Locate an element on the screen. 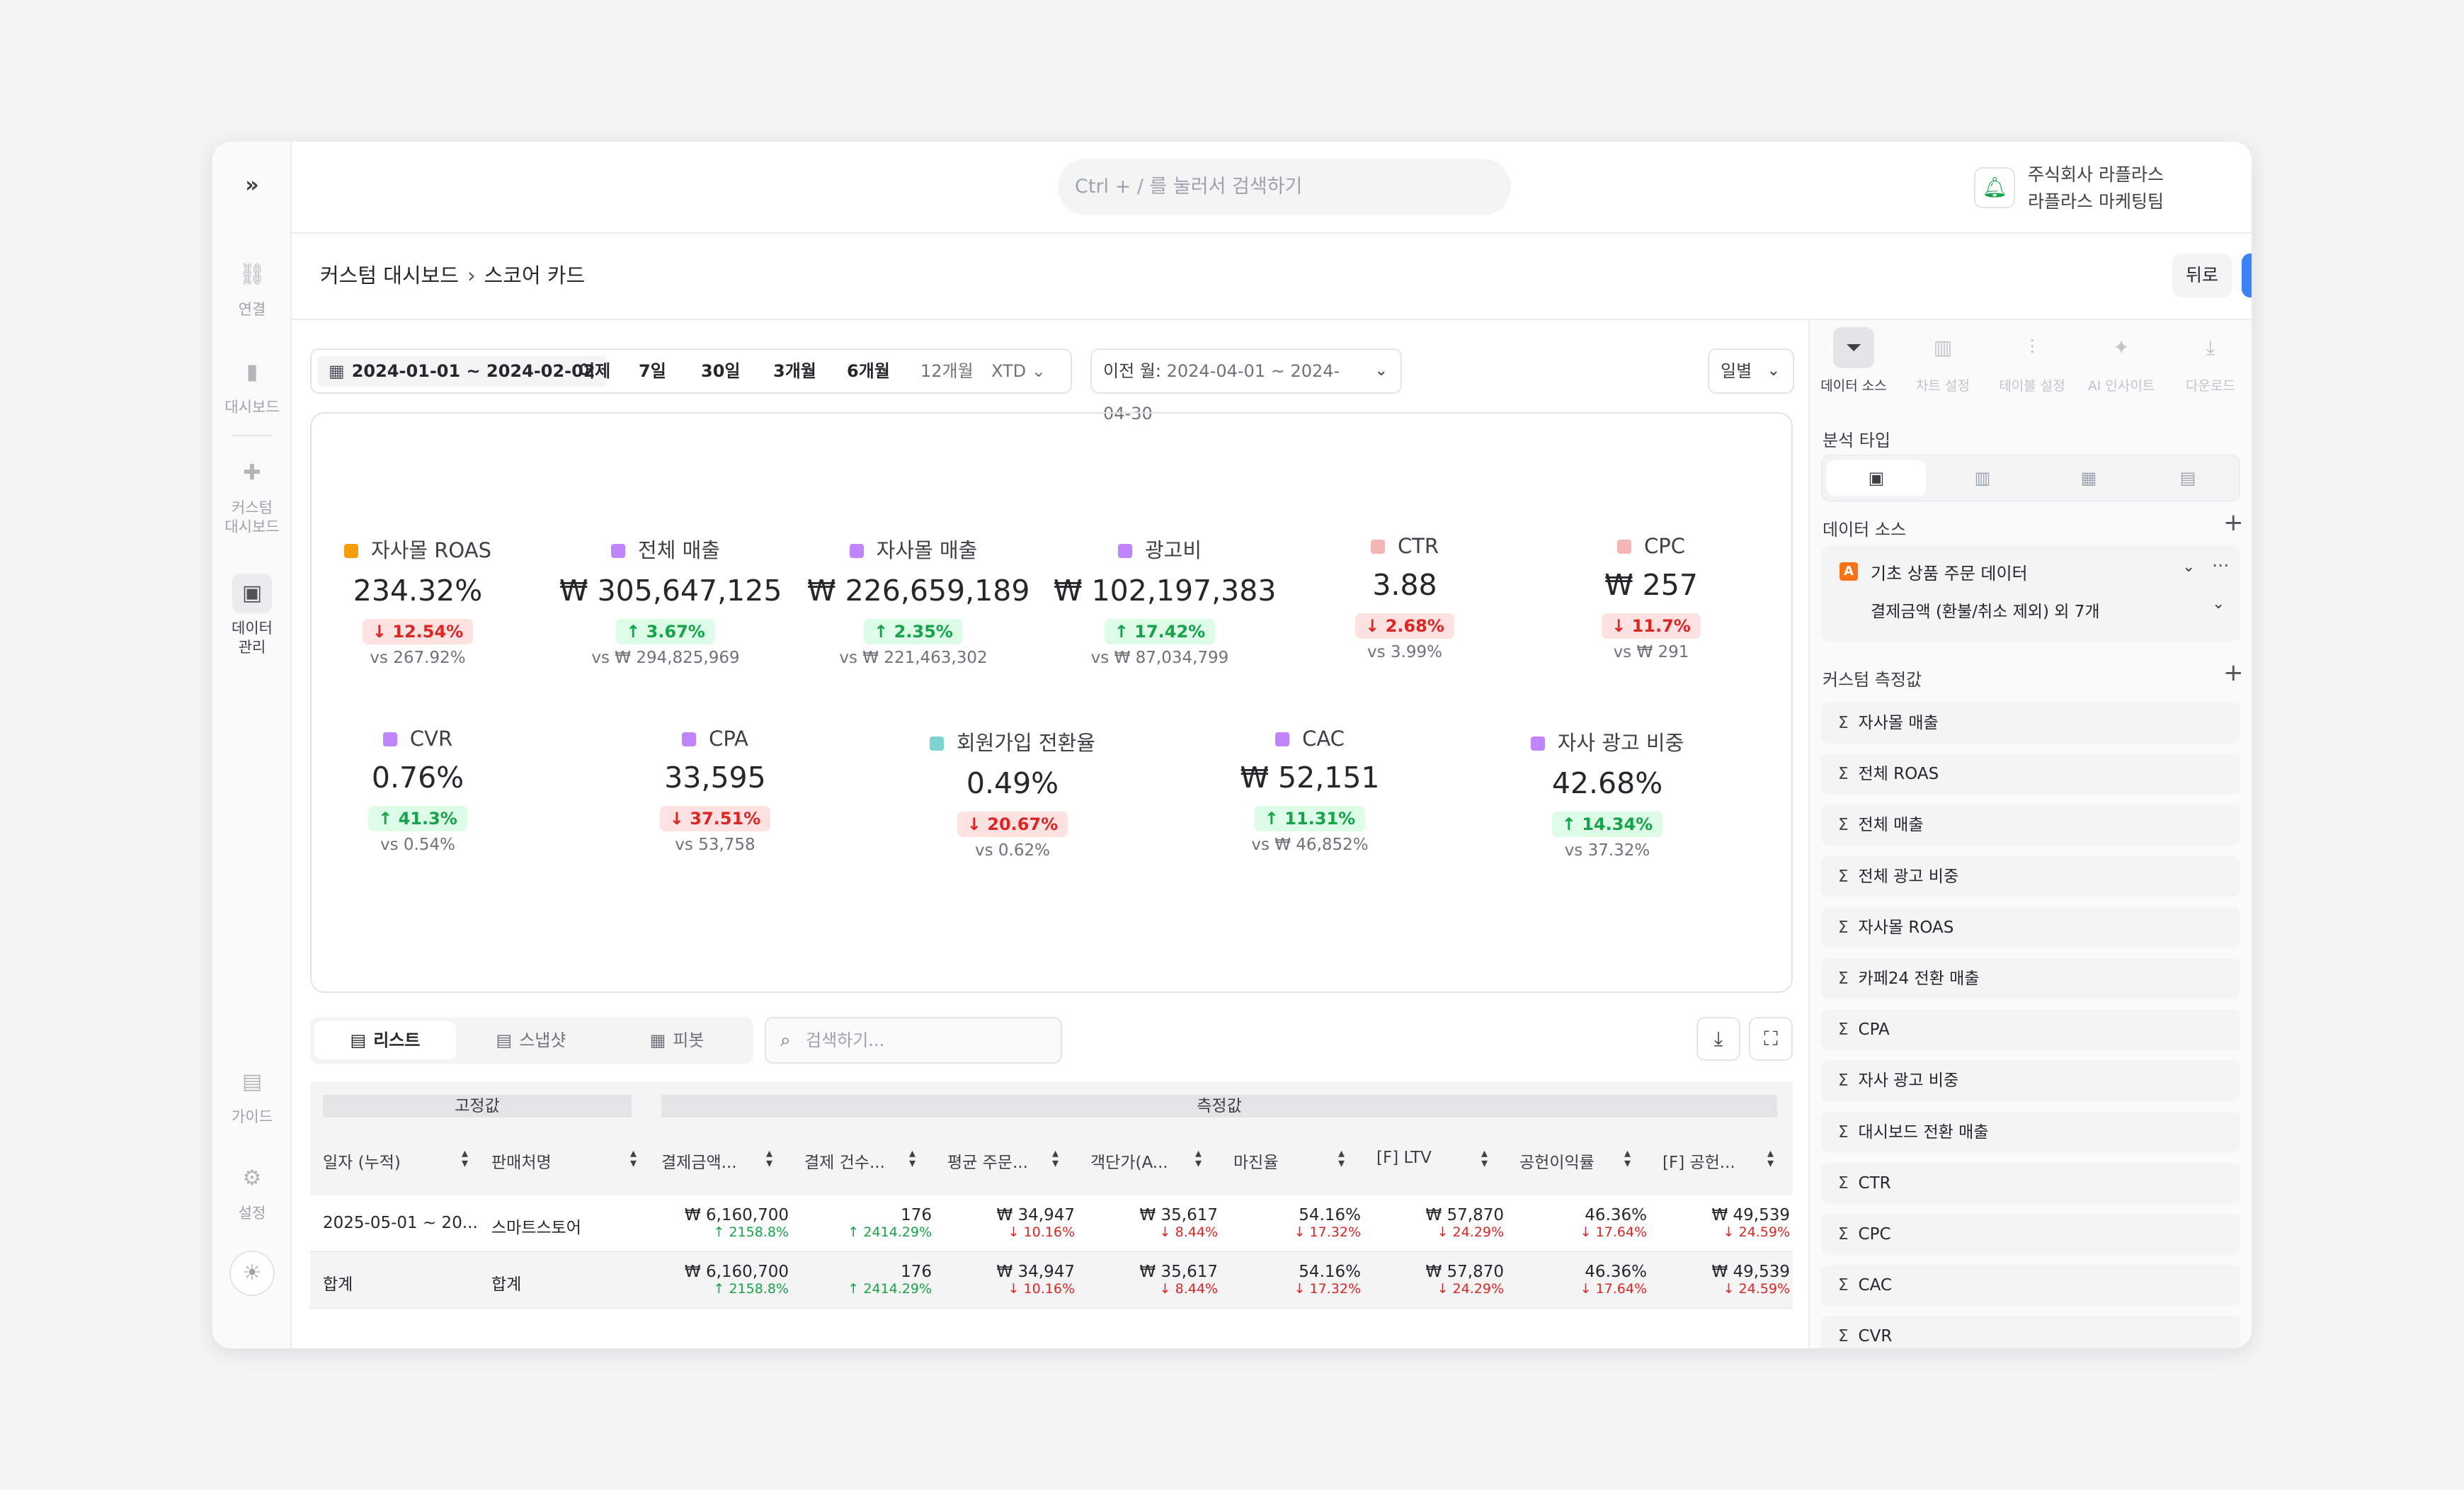 Image resolution: width=2464 pixels, height=1490 pixels. analysis-type-selector: ▣ ▥ ▦ ▤ is located at coordinates (2031, 478).